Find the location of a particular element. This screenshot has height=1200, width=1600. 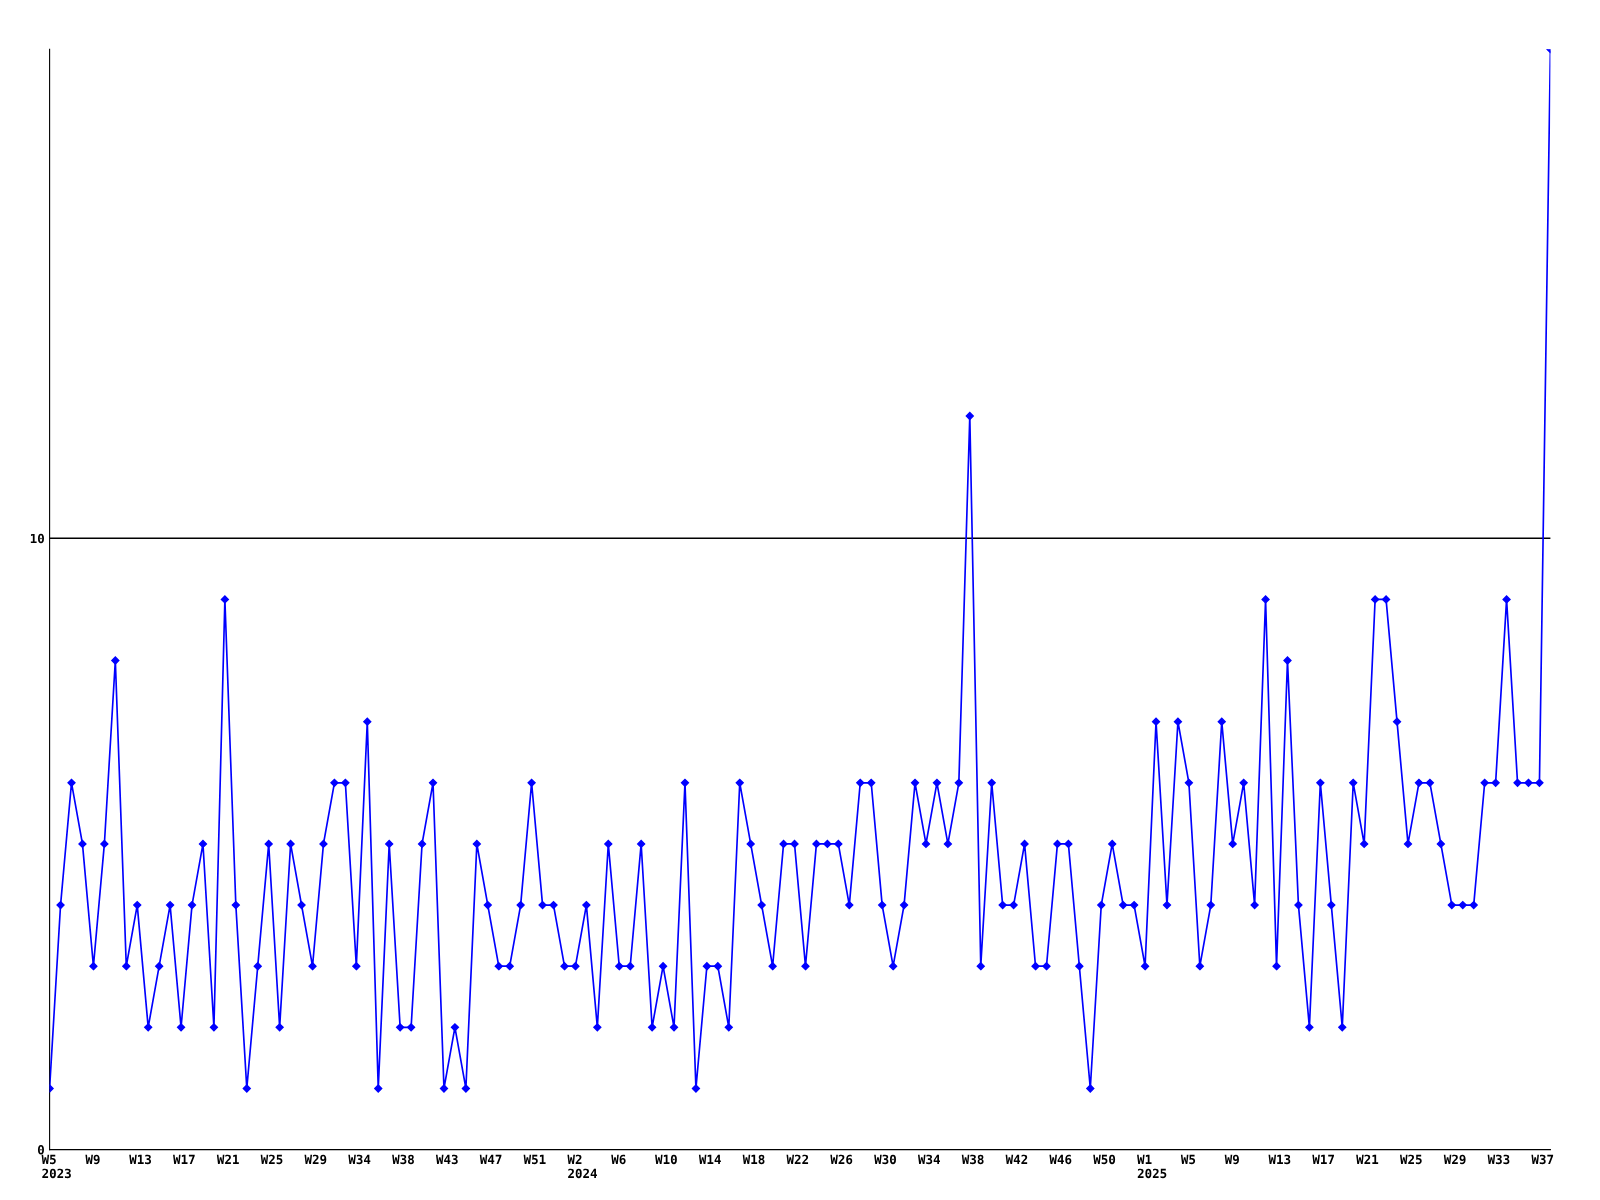

x-tick-label: W1 2025 is located at coordinates (1152, 1166).